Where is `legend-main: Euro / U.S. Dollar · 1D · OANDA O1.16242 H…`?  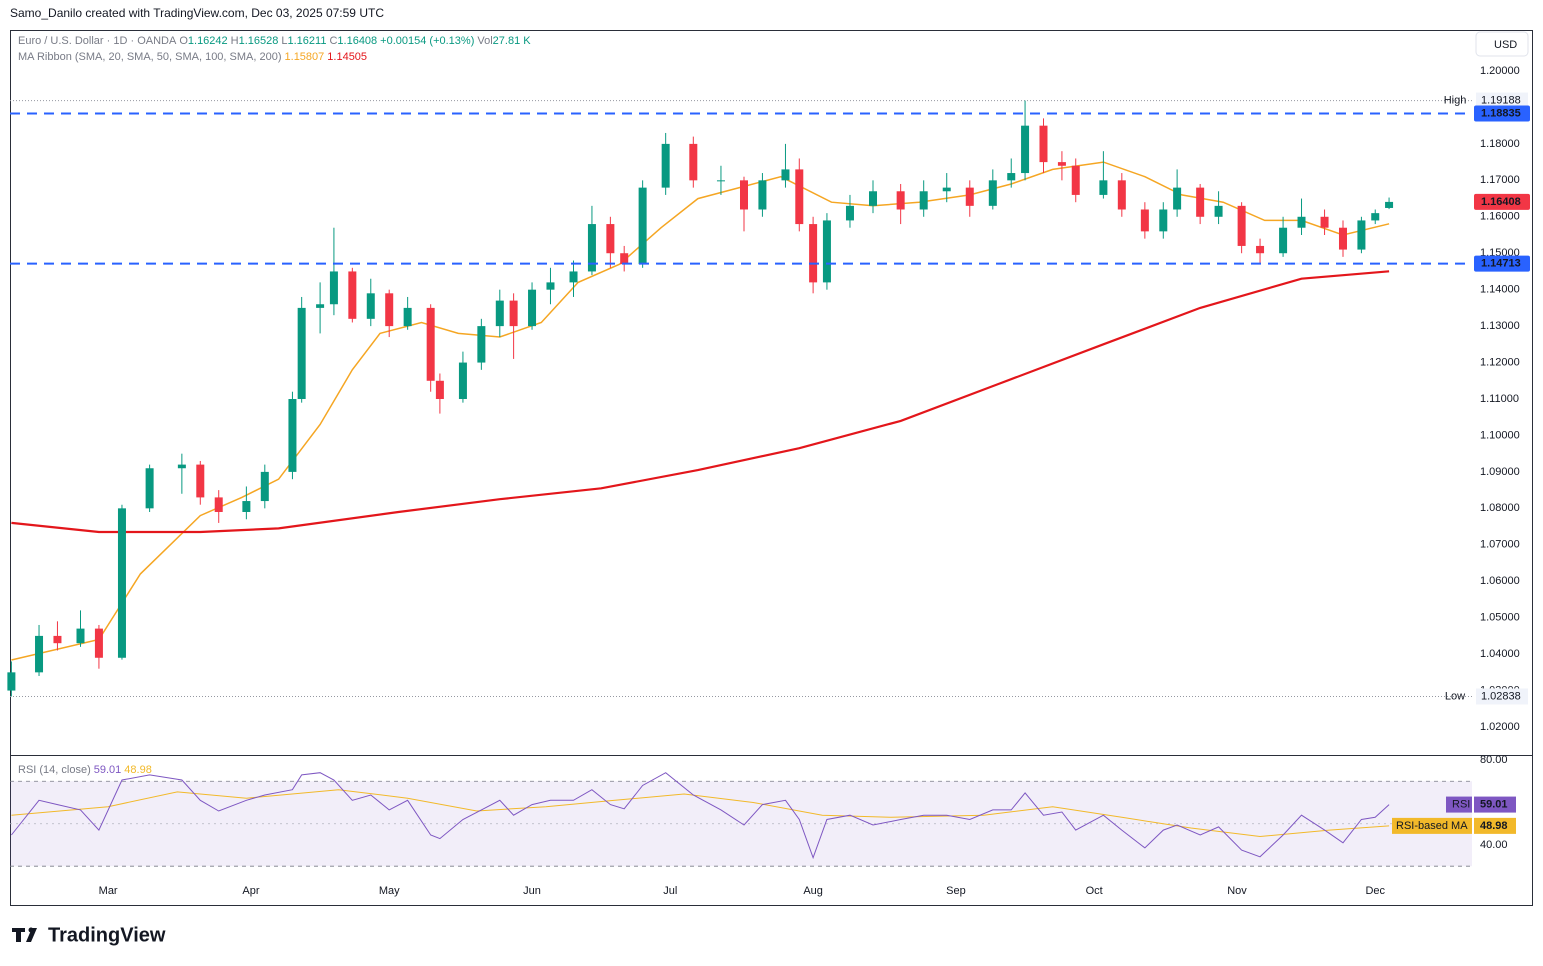
legend-main: Euro / U.S. Dollar · 1D · OANDA O1.16242 H… is located at coordinates (276, 41).